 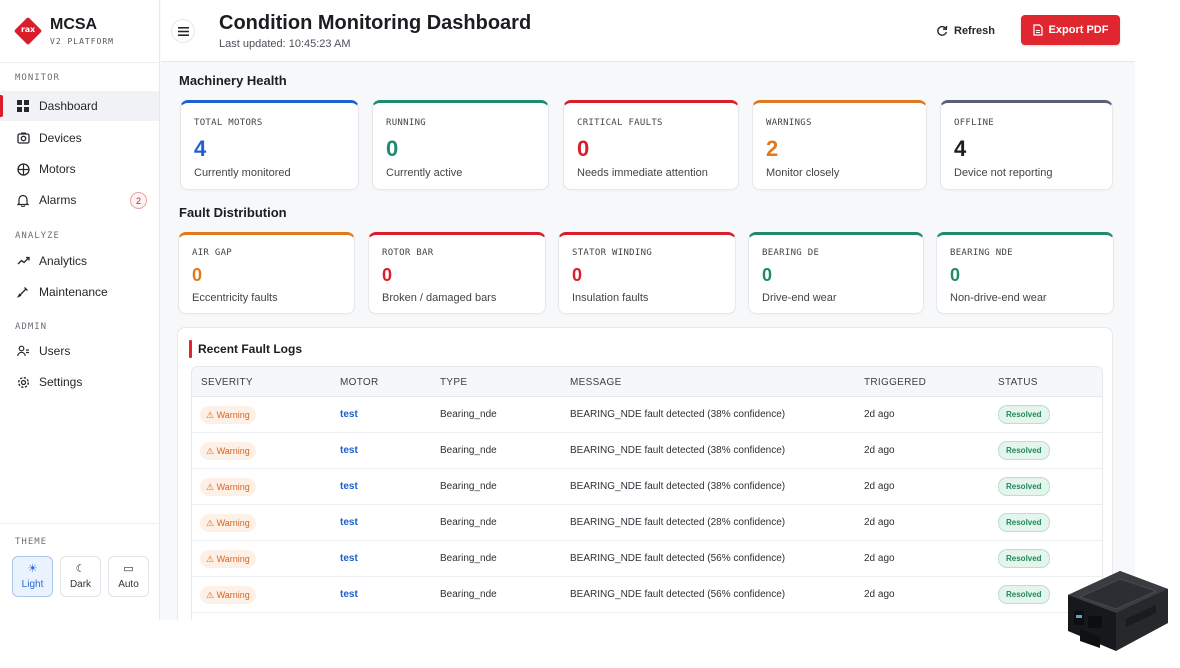 I want to click on card-label: TOTAL MOTORS, so click(x=228, y=123).